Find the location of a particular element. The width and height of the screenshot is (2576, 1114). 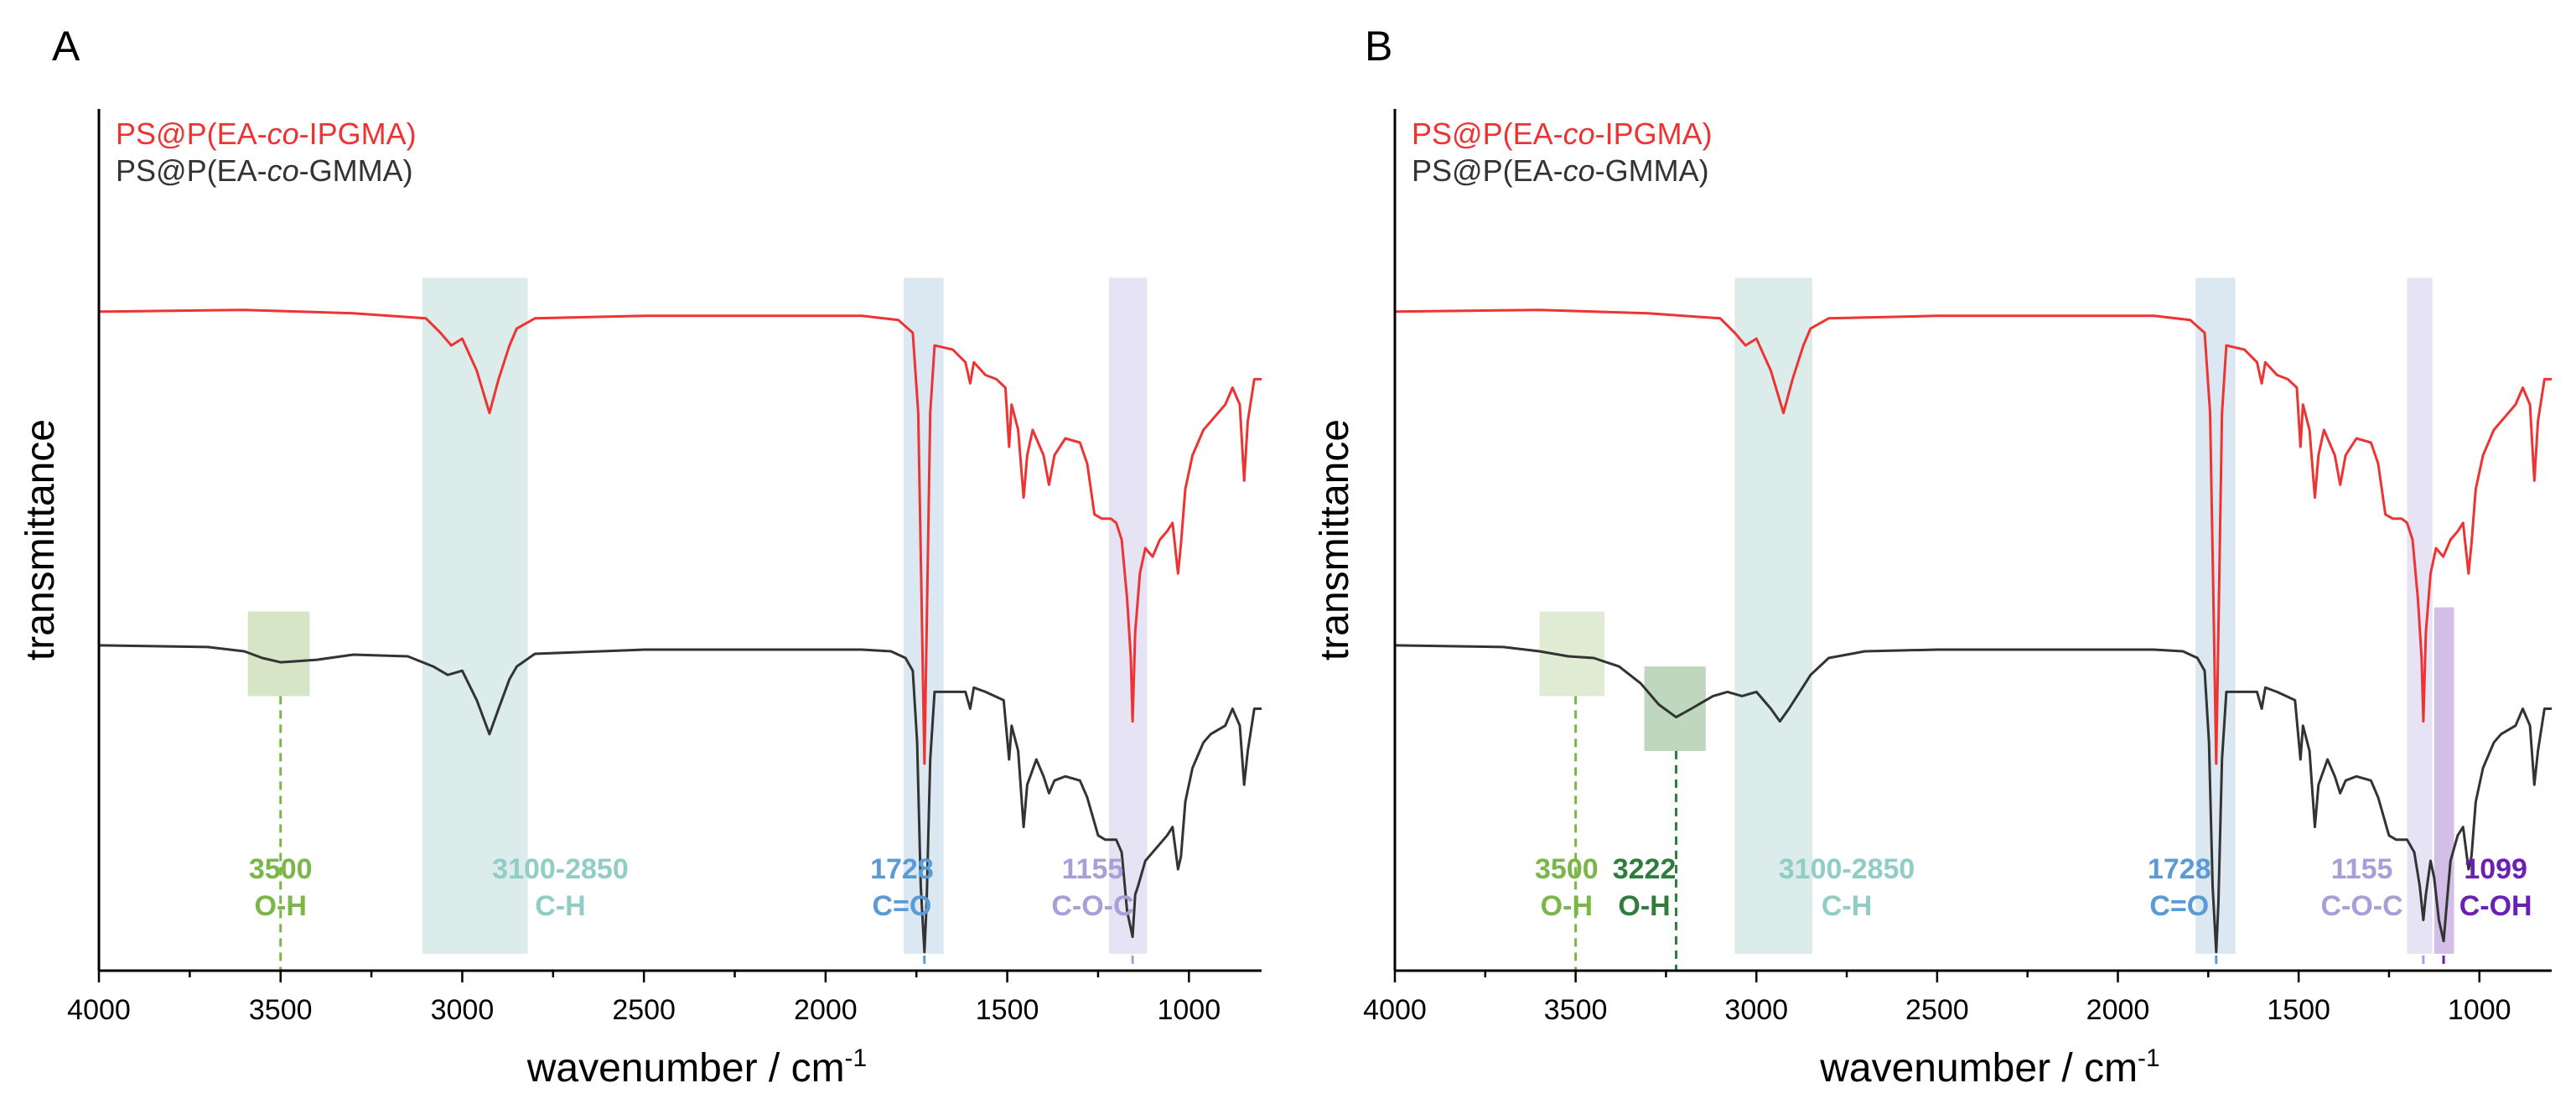

panel-label: B is located at coordinates (1378, 46).